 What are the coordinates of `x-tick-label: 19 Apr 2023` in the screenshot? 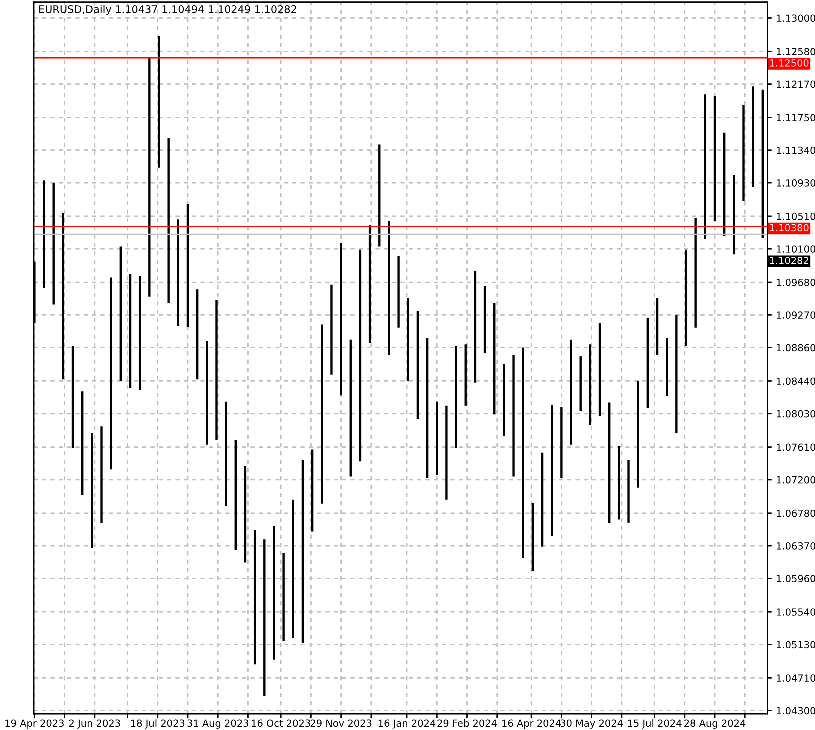 It's located at (35, 724).